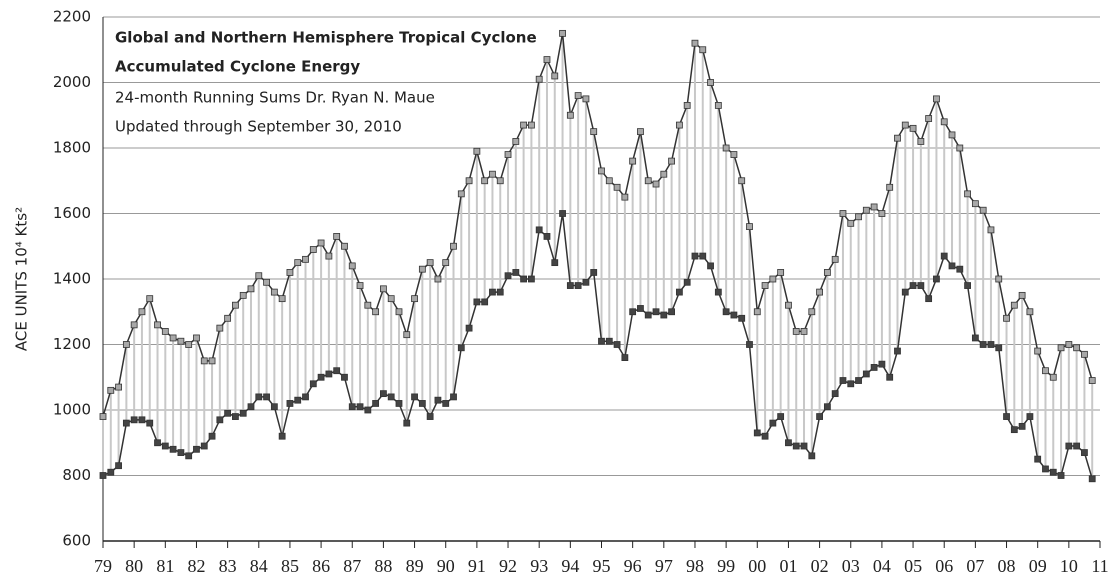 Image resolution: width=1114 pixels, height=585 pixels. Describe the element at coordinates (275, 98) in the screenshot. I see `chart-subtitle: 24-month Running Sums Dr. Ryan N. Maue` at that location.